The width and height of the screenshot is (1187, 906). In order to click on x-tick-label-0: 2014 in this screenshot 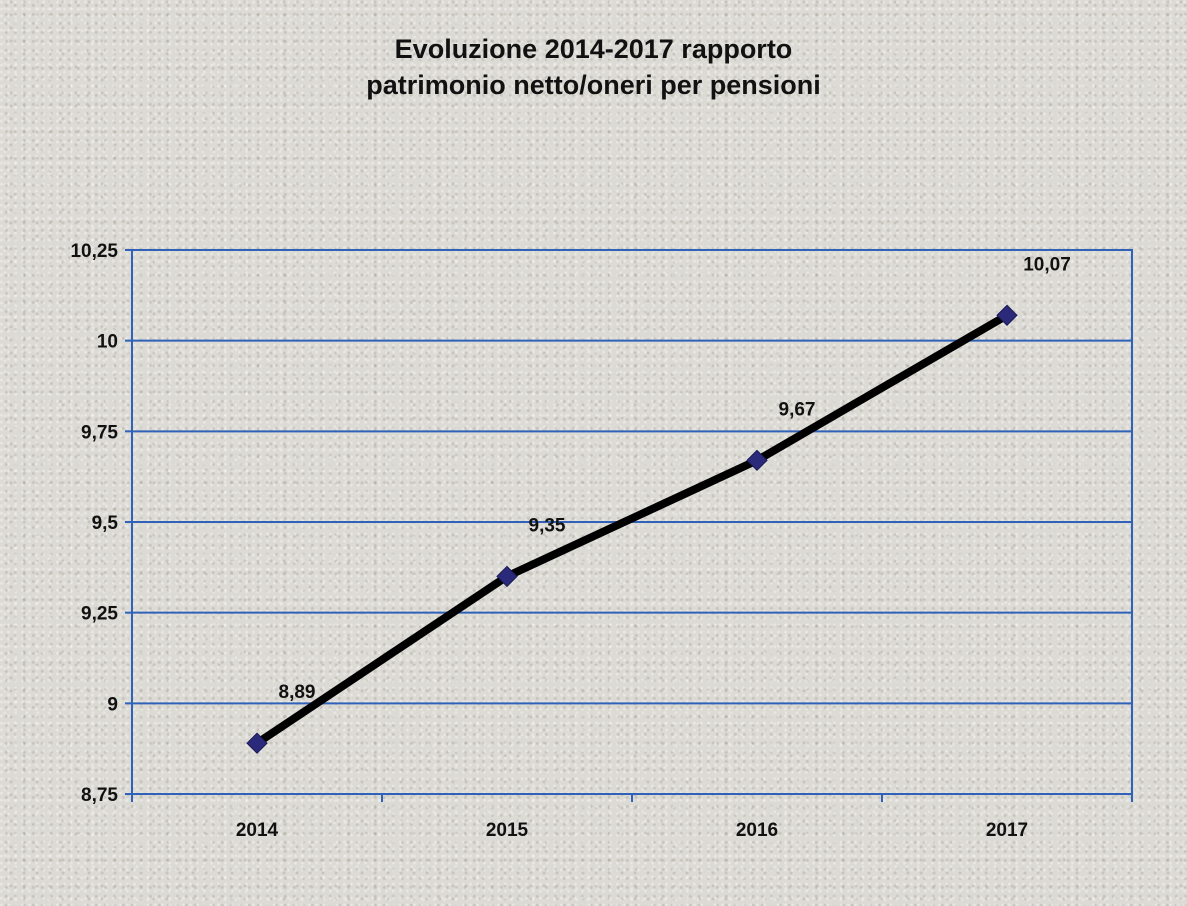, I will do `click(257, 830)`.